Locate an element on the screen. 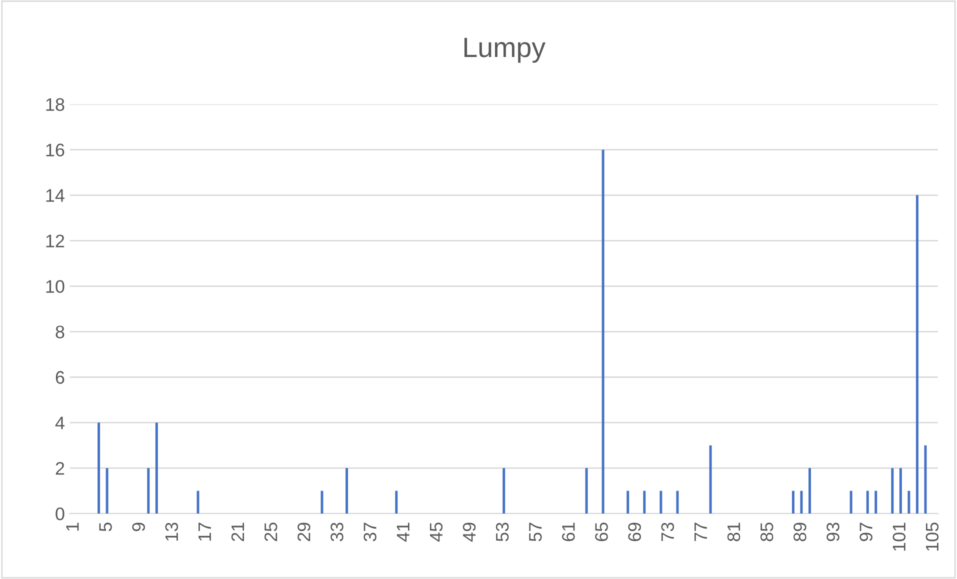  x-tick-label: 33 is located at coordinates (337, 532).